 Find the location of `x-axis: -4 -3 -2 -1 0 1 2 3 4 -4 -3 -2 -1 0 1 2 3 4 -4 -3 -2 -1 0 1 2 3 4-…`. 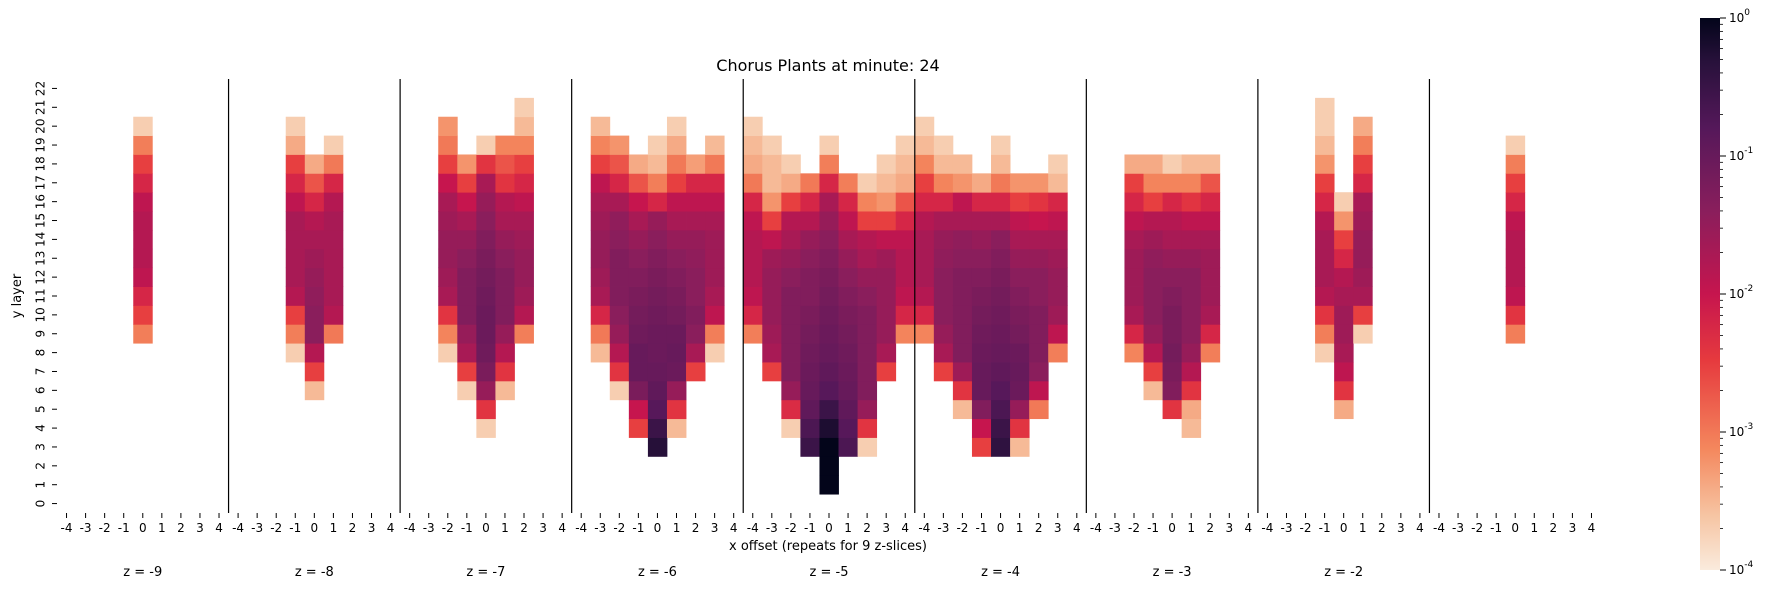

x-axis: -4 -3 -2 -1 0 1 2 3 4 -4 -3 -2 -1 0 1 2 3 4 -4 -3 -2 -1 0 1 2 3 4-… is located at coordinates (828, 524).